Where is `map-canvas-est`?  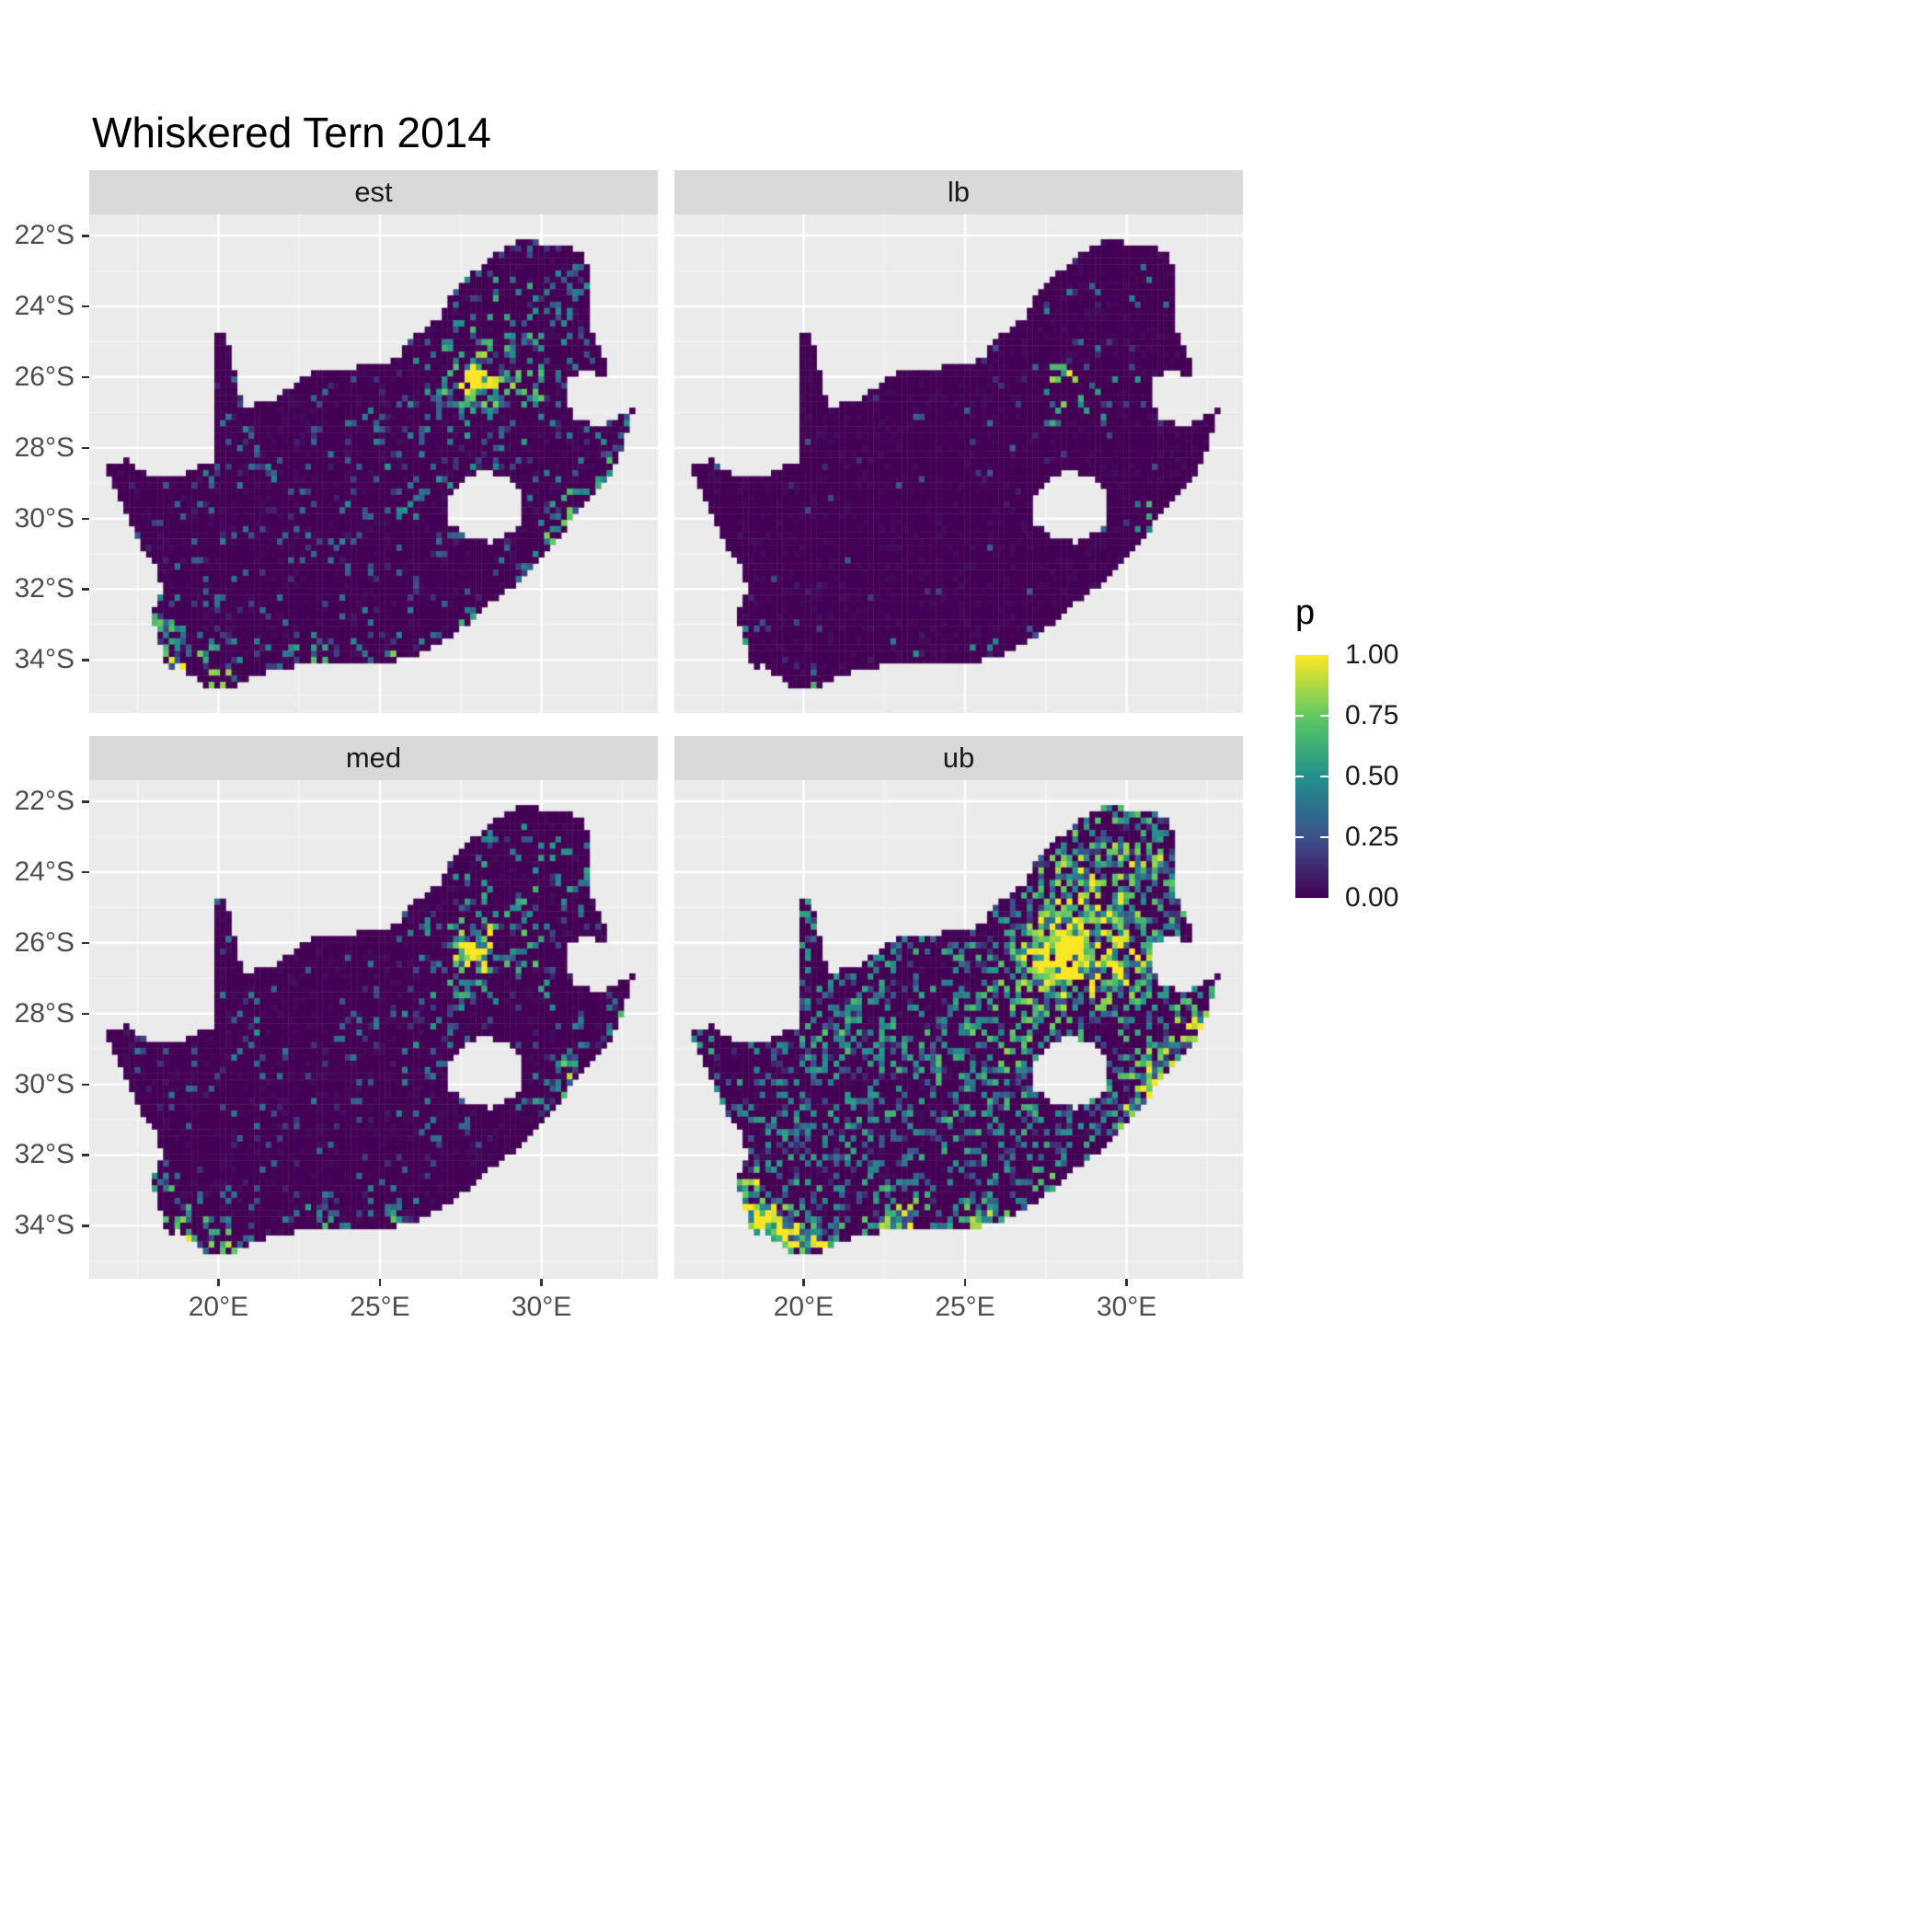 map-canvas-est is located at coordinates (373, 463).